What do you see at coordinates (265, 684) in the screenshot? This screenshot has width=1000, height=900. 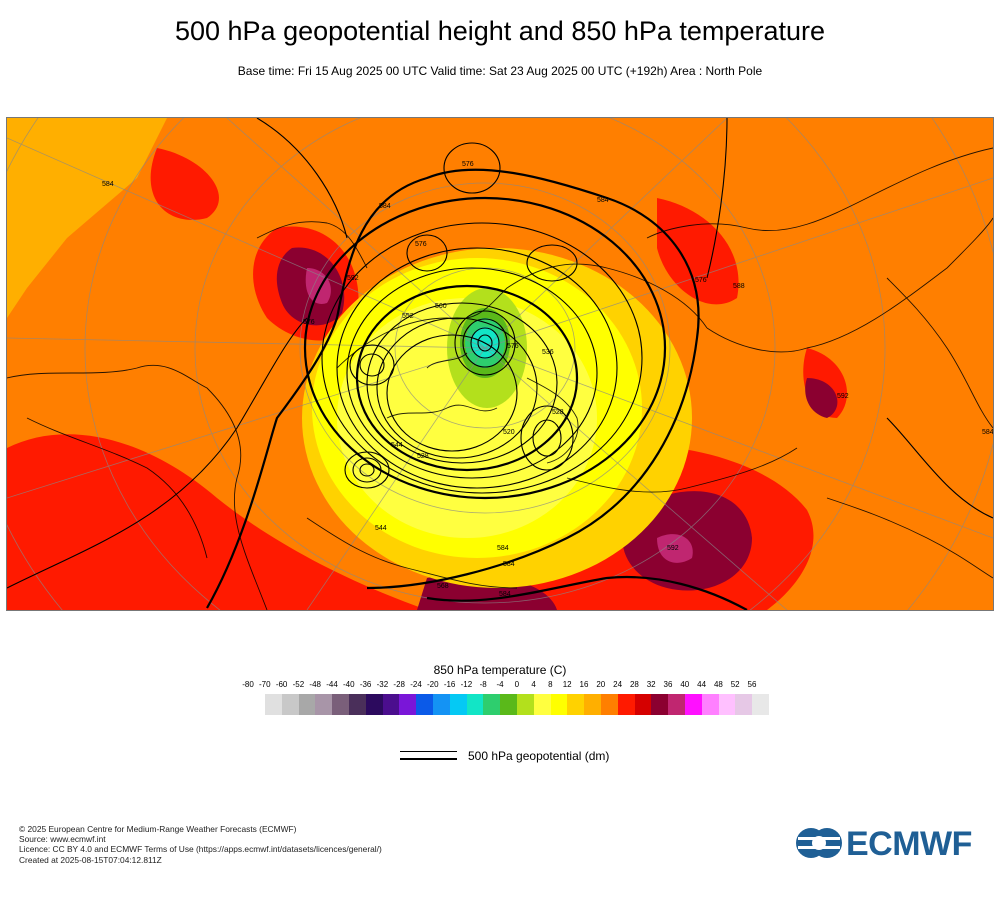 I see `colorbar-tick-label: -70` at bounding box center [265, 684].